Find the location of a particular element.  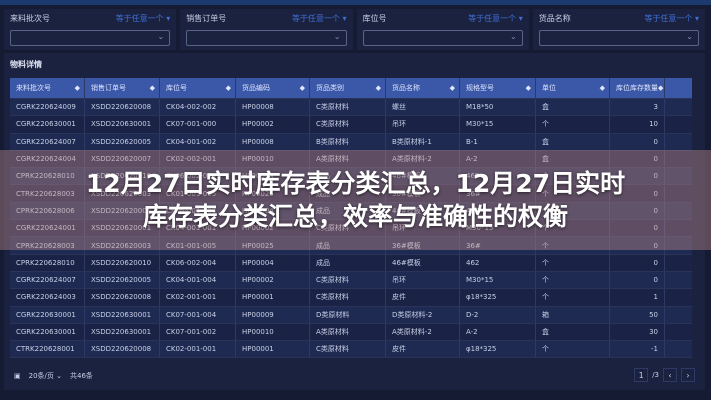

table-cell: 箱 is located at coordinates (573, 314).